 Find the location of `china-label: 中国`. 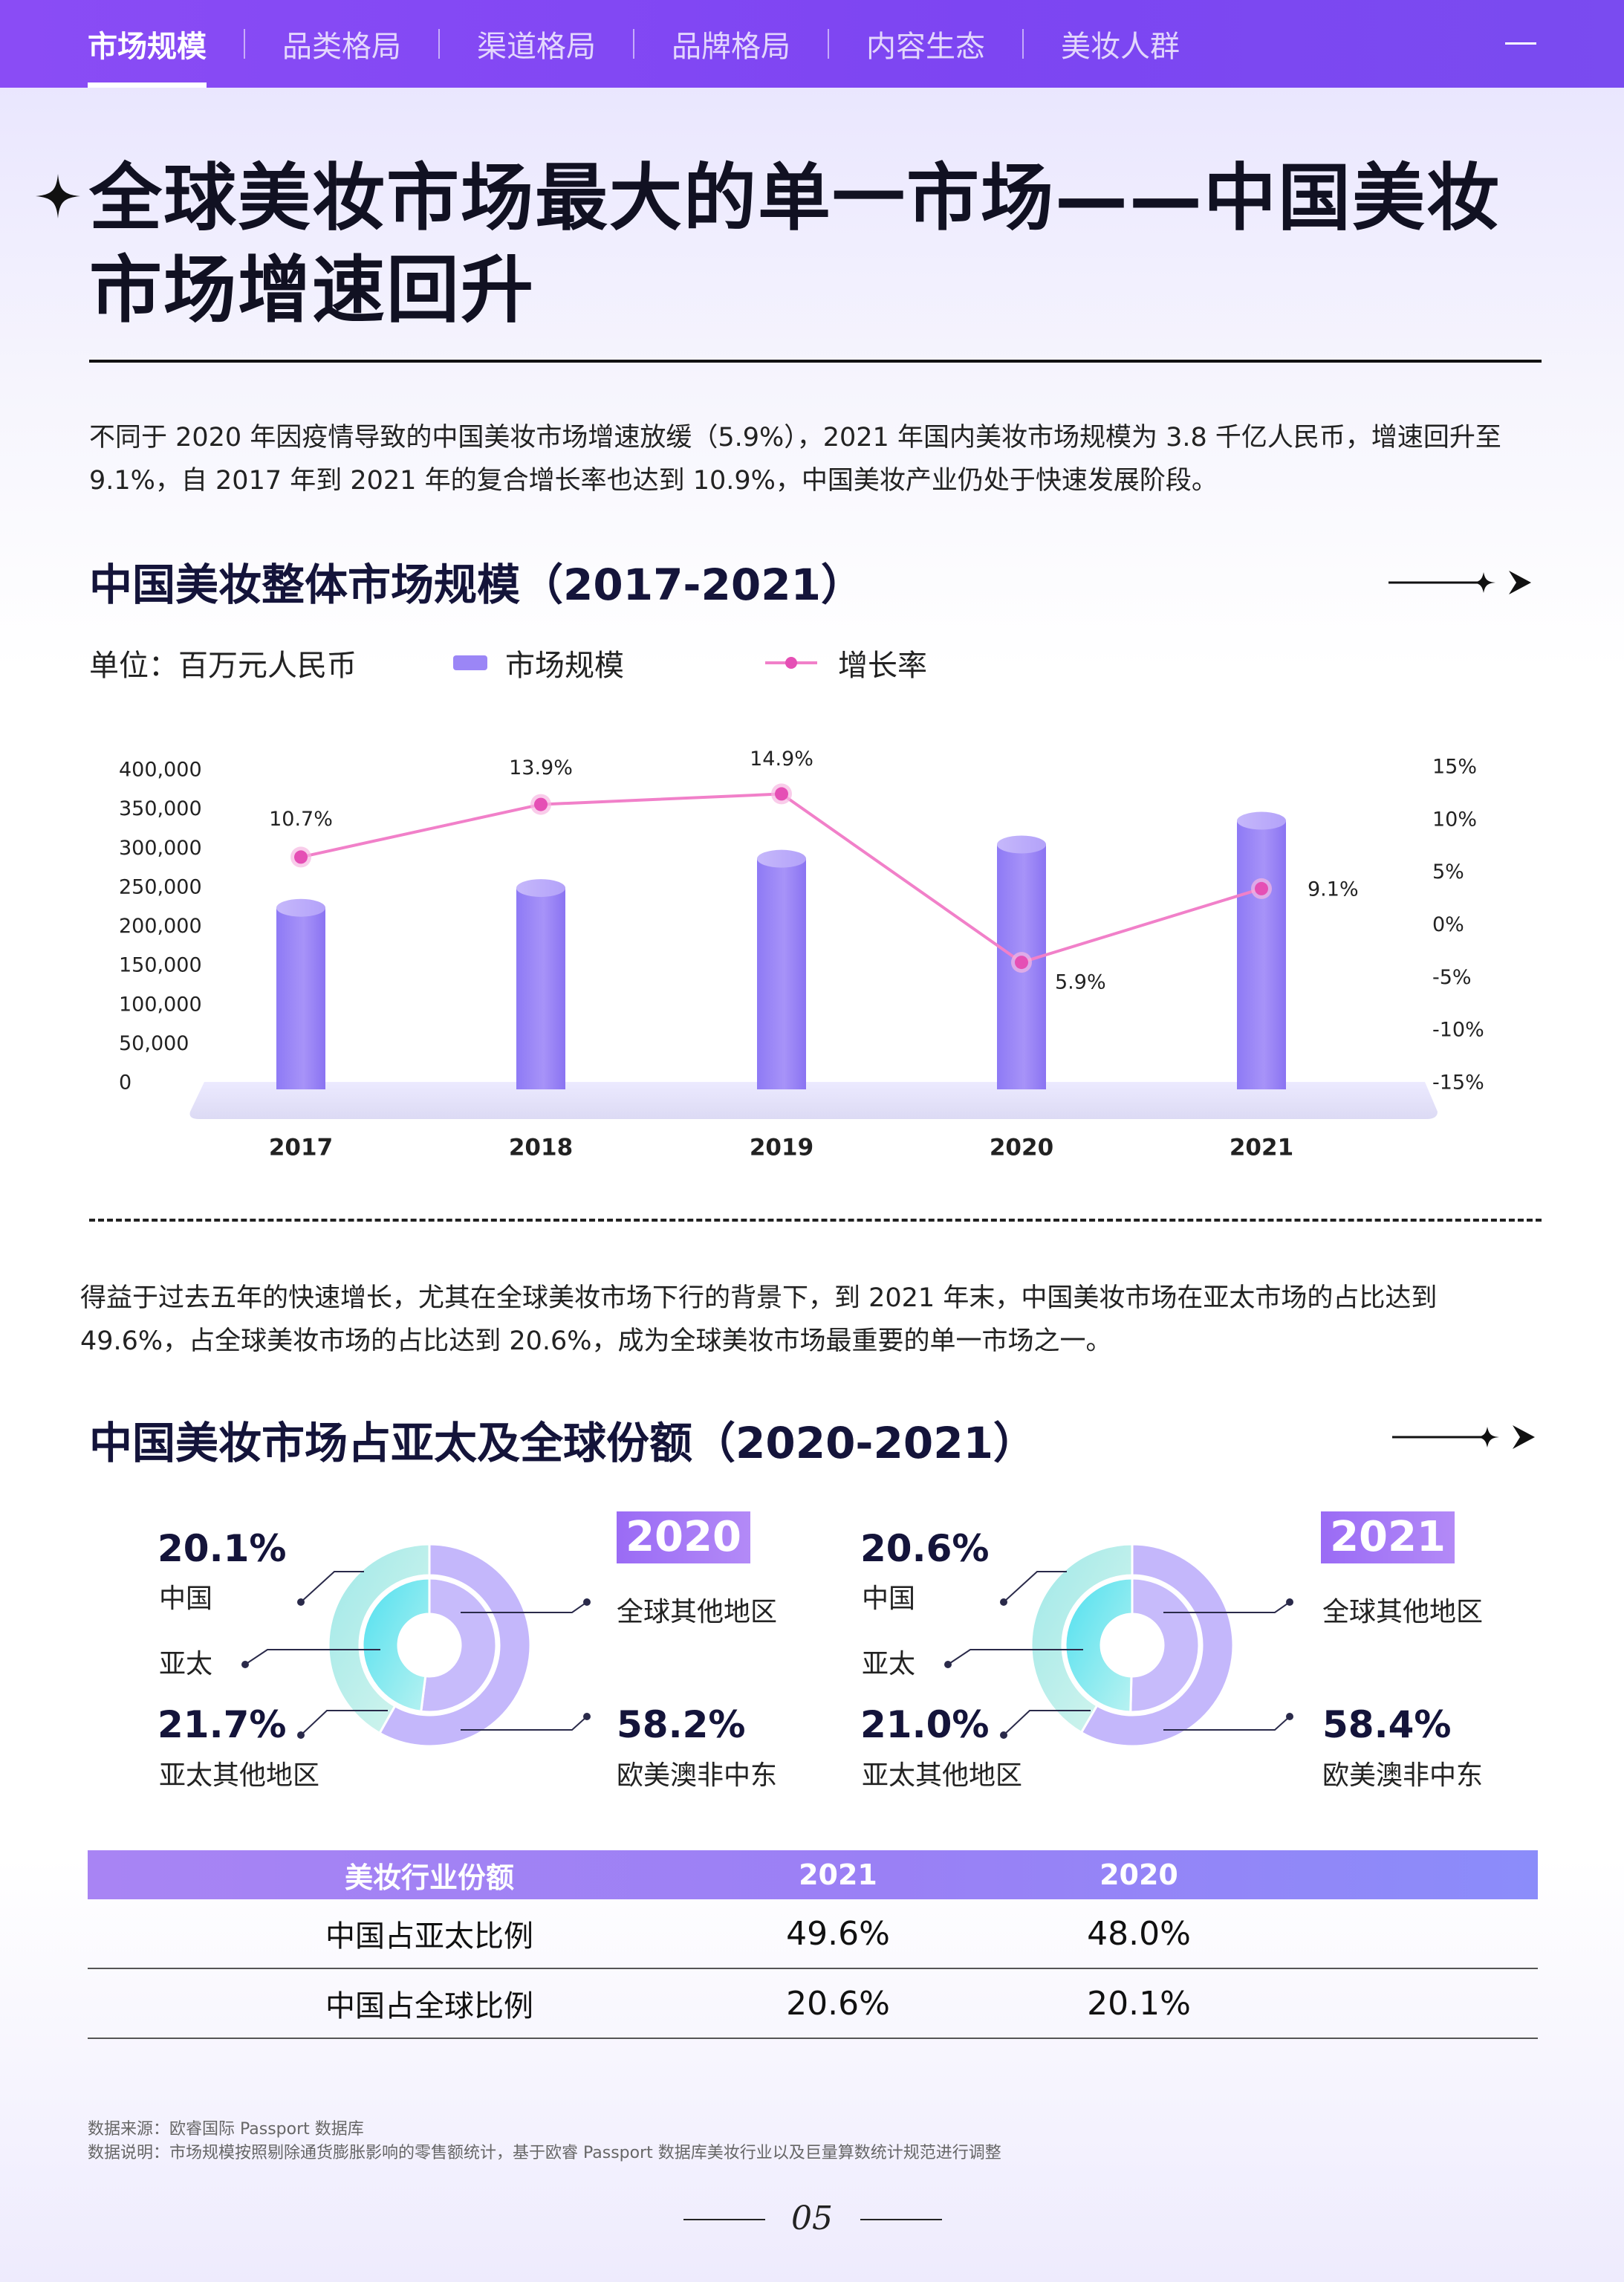

china-label: 中国 is located at coordinates (889, 1599).